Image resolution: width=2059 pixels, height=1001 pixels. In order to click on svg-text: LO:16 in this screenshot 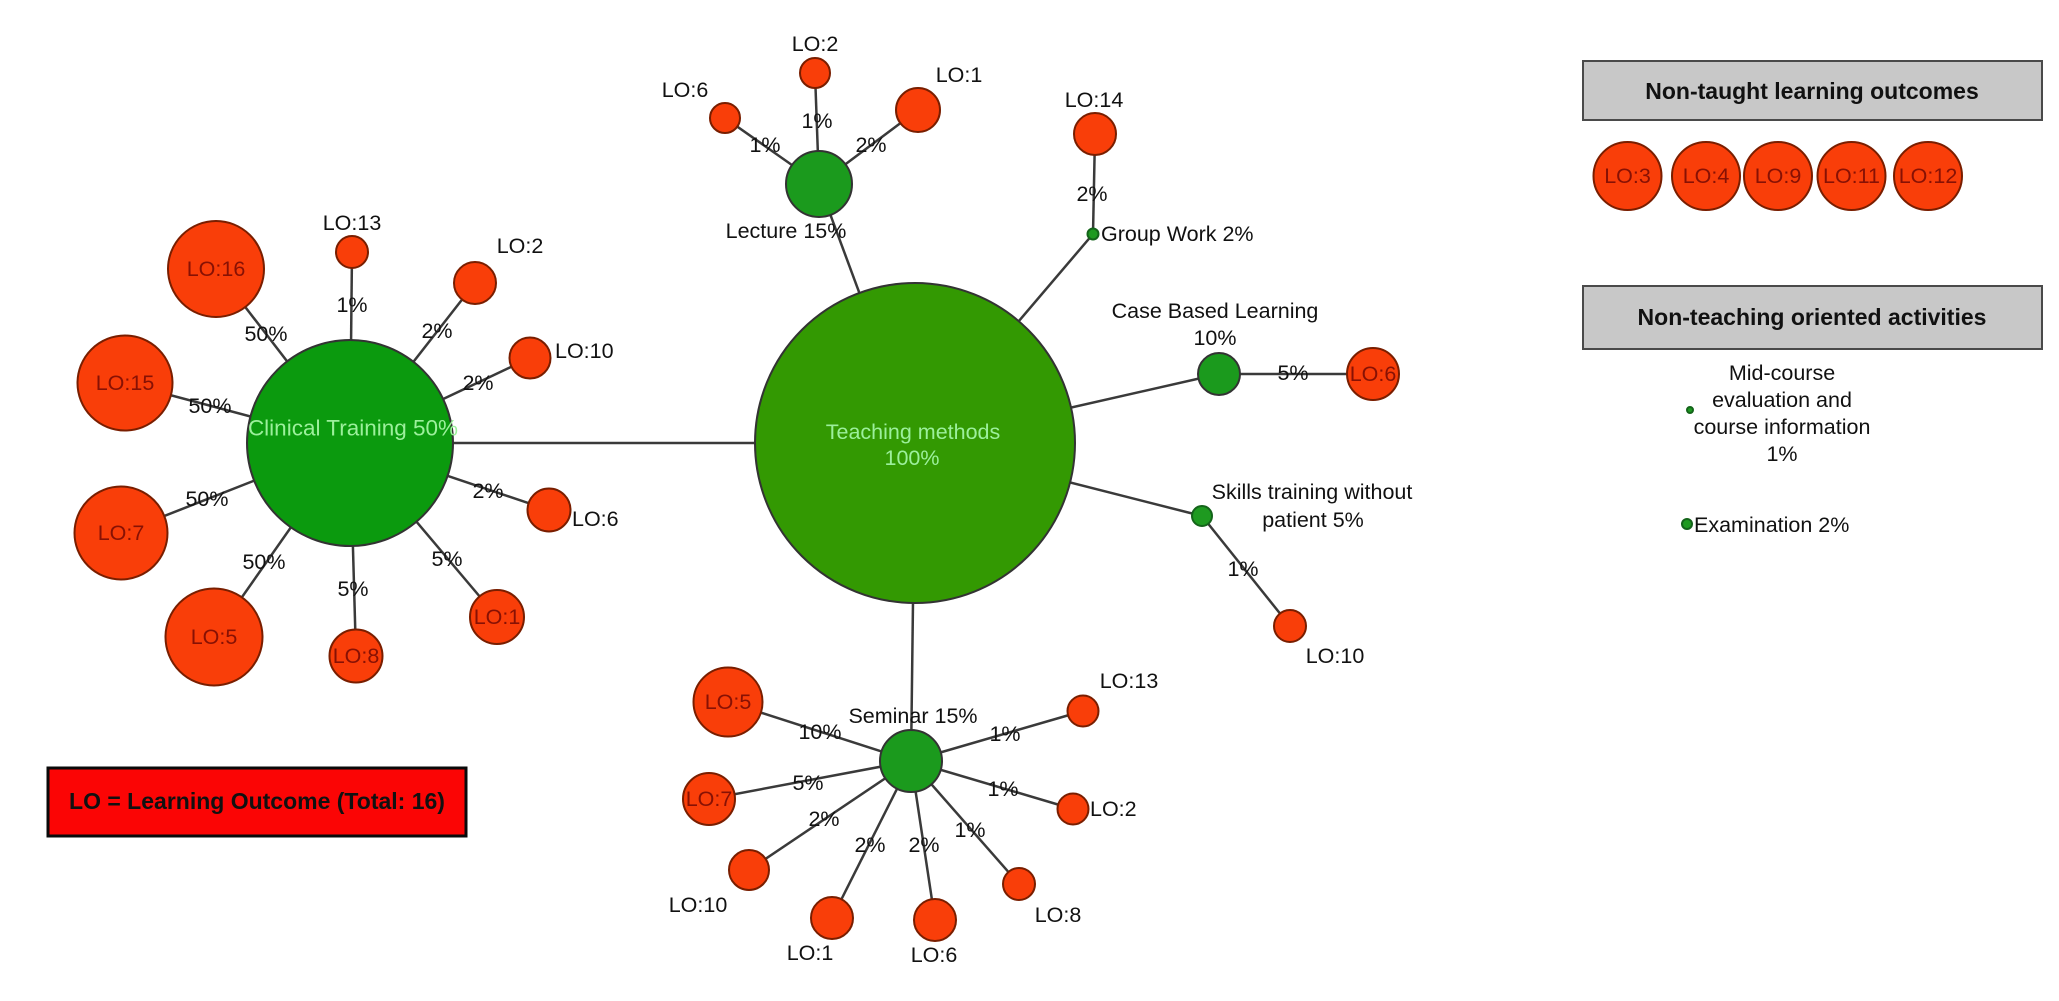, I will do `click(216, 269)`.